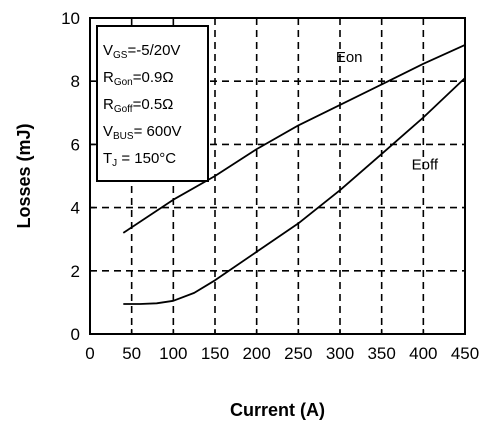 Image resolution: width=488 pixels, height=427 pixels. Describe the element at coordinates (423, 353) in the screenshot. I see `x-tick-label: 400` at that location.